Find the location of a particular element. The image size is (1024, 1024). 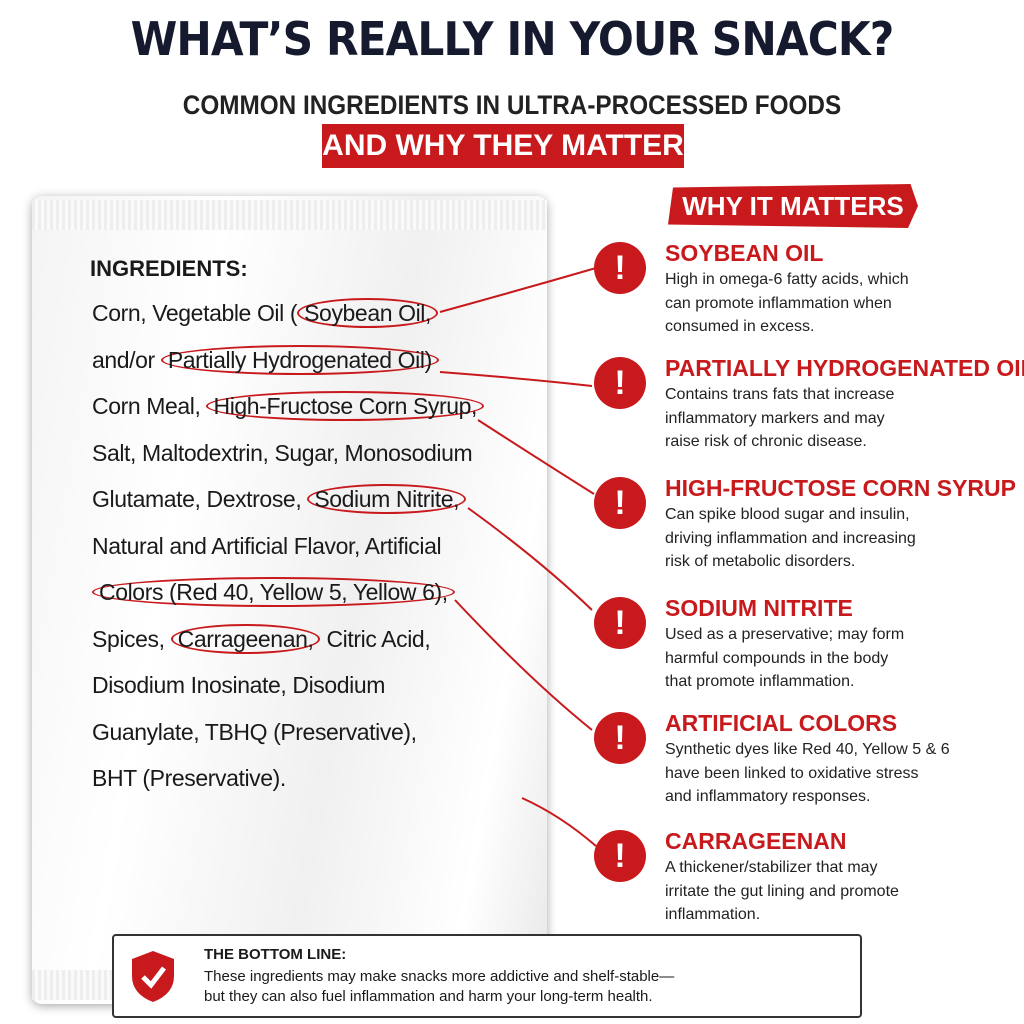

ingredient-line: and/or Partially Hydrogenated Oil) is located at coordinates (265, 359).